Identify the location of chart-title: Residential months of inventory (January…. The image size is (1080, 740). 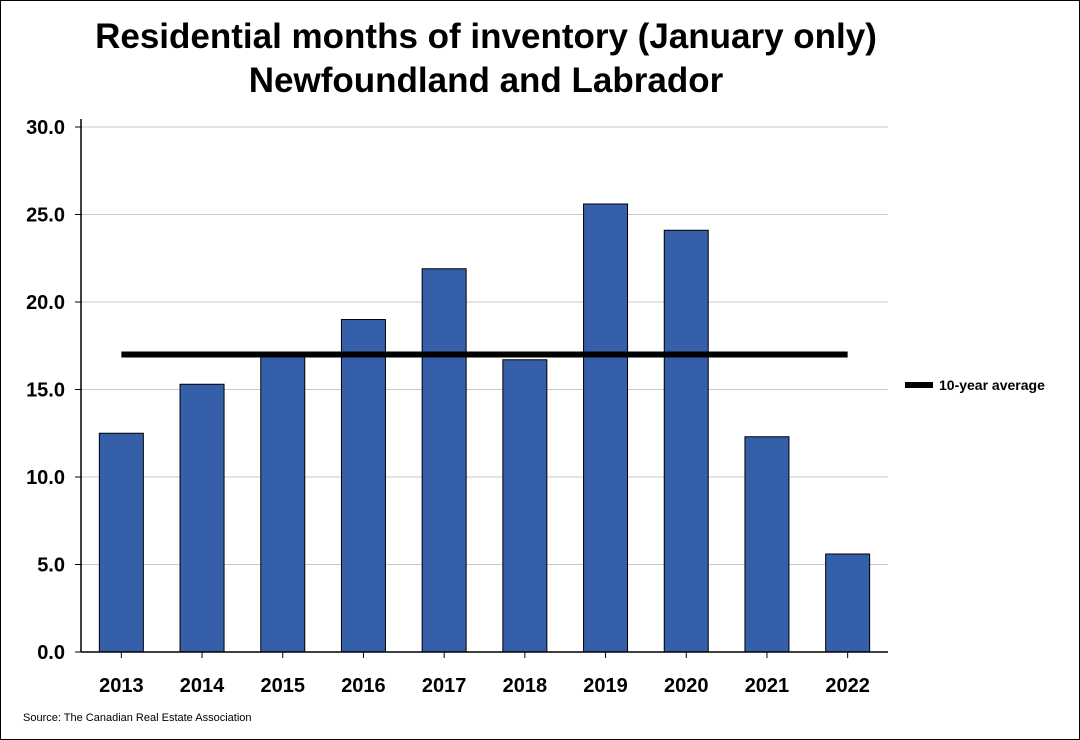
(486, 36).